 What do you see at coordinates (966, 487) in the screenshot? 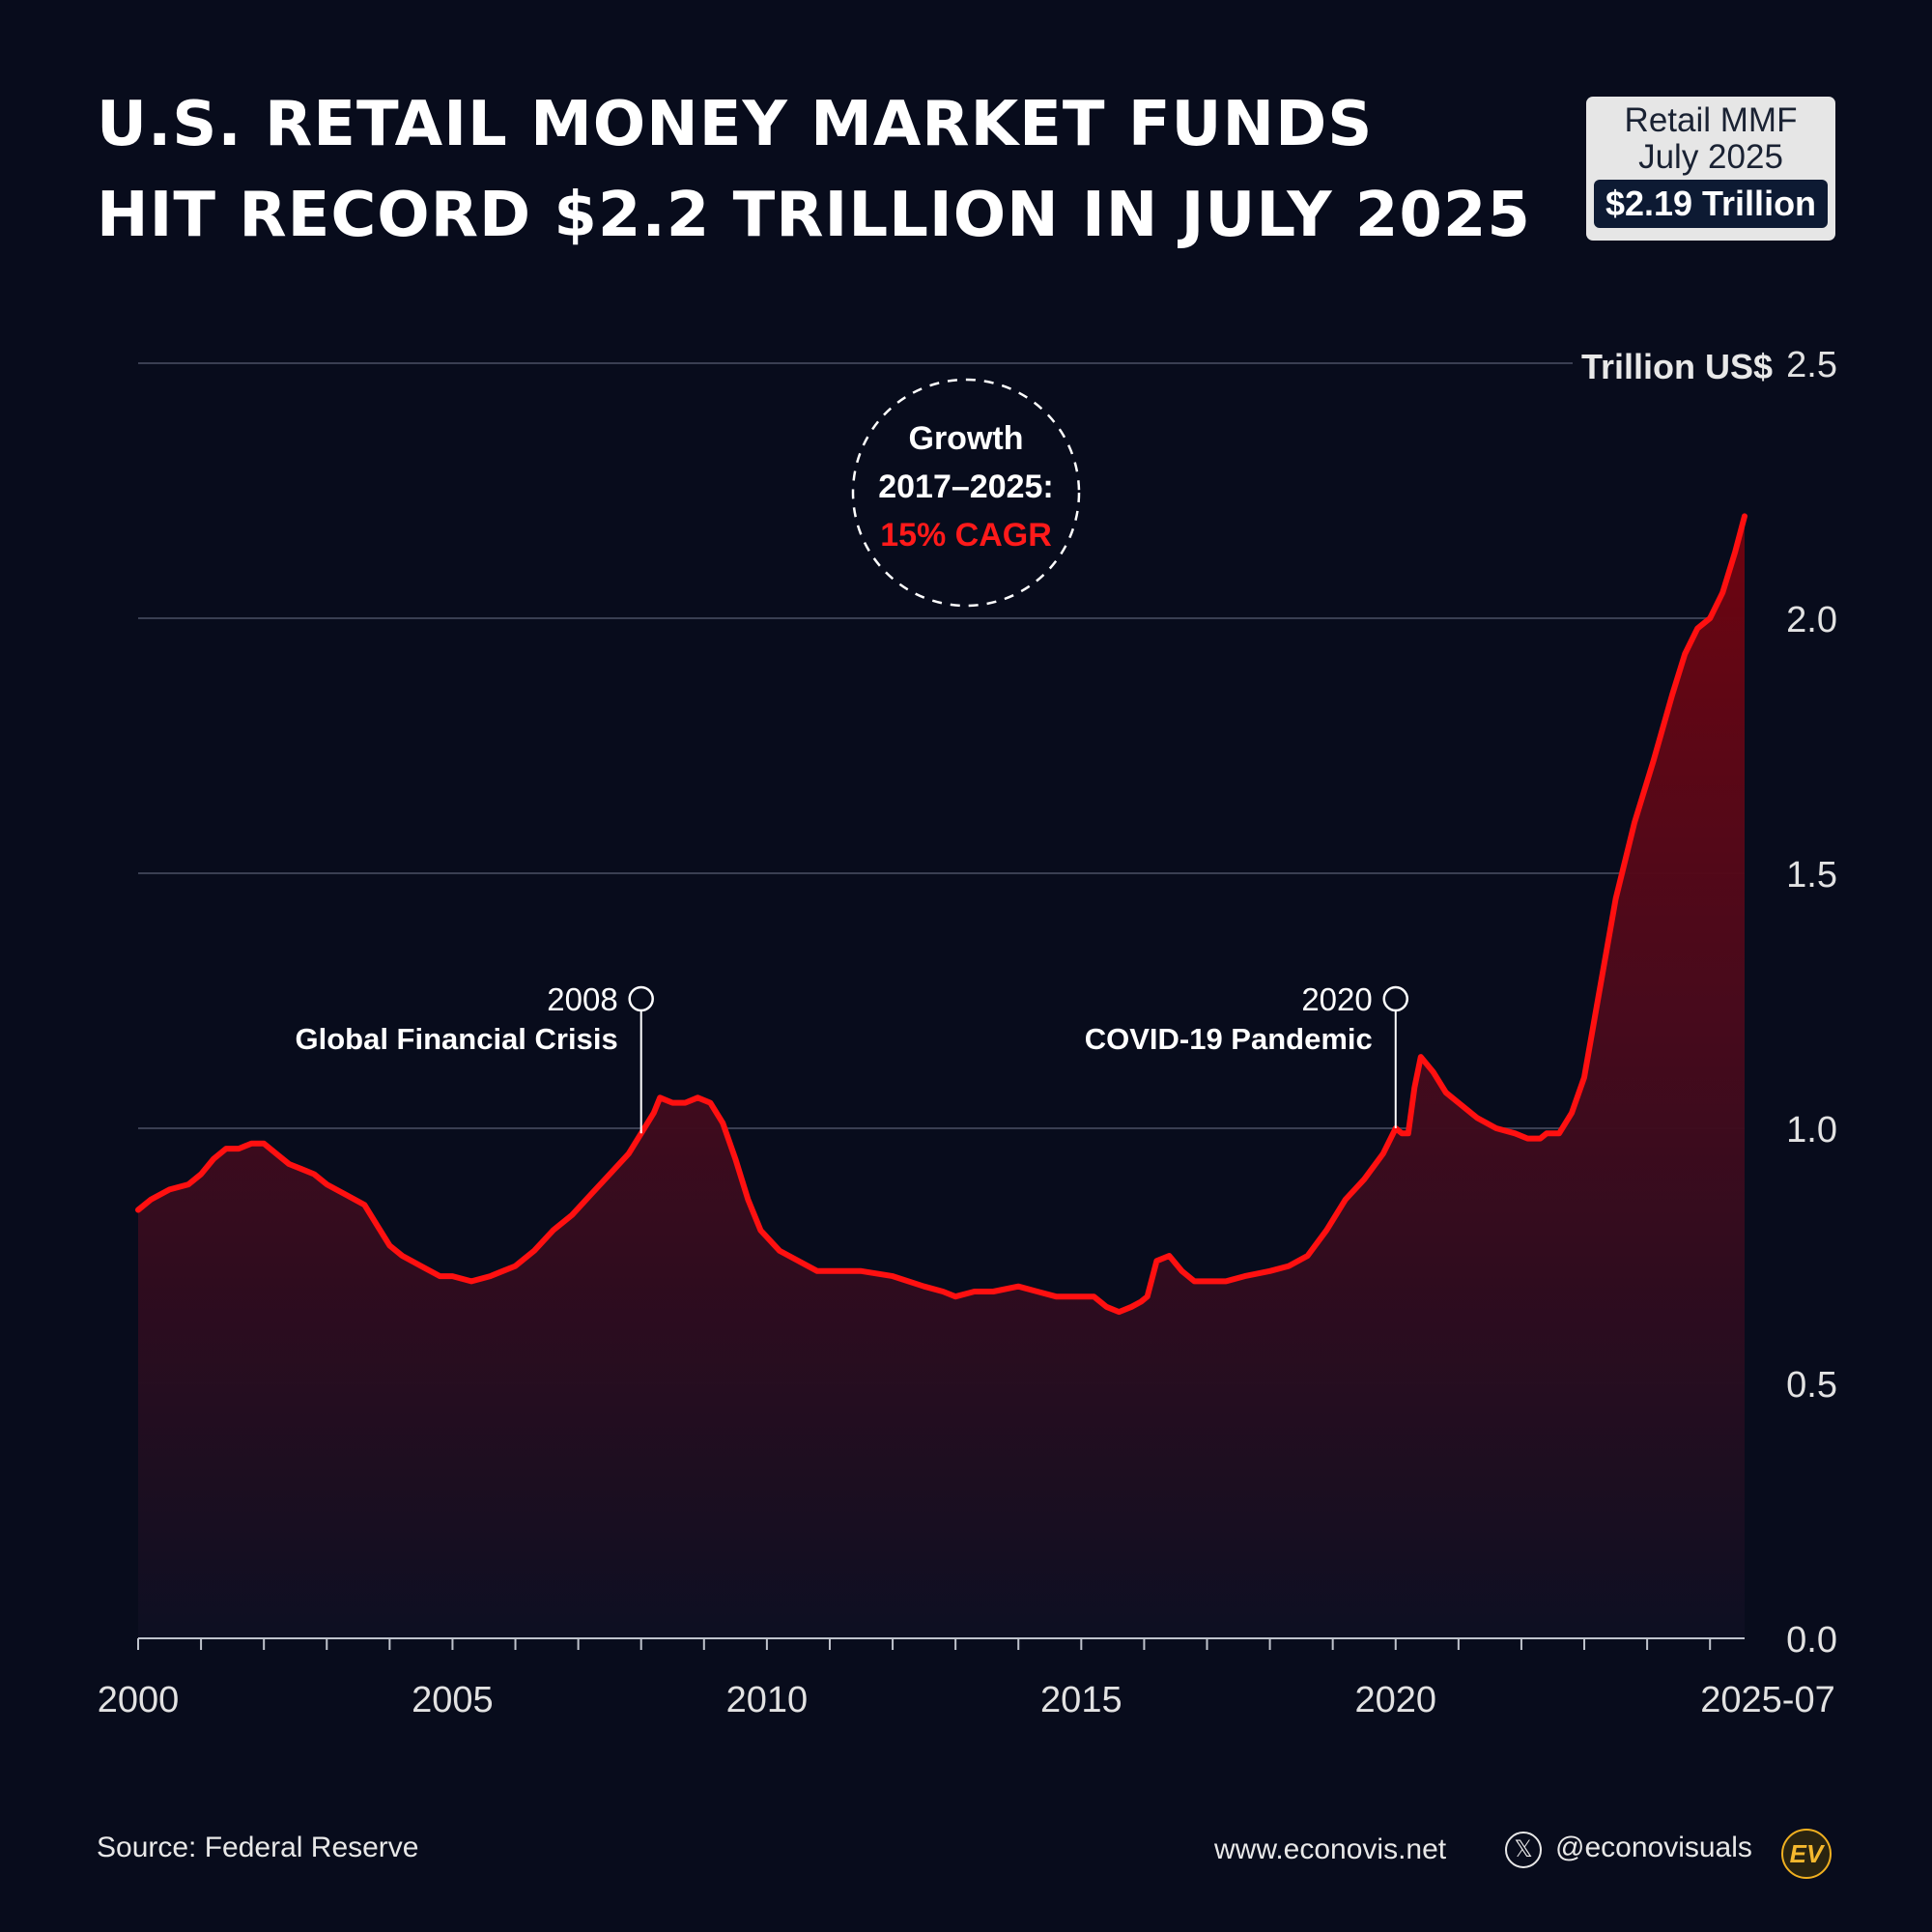
I see `callout-line-2: 2017–2025:` at bounding box center [966, 487].